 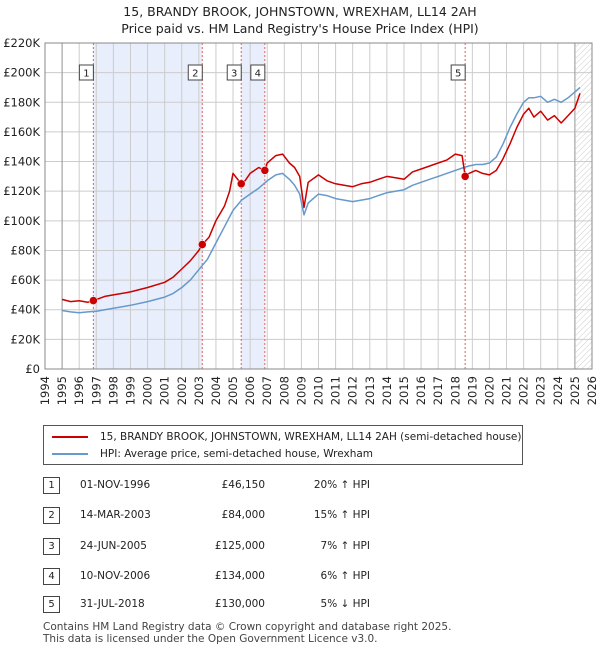 What do you see at coordinates (489, 390) in the screenshot?
I see `x-tick-label: 2020` at bounding box center [489, 390].